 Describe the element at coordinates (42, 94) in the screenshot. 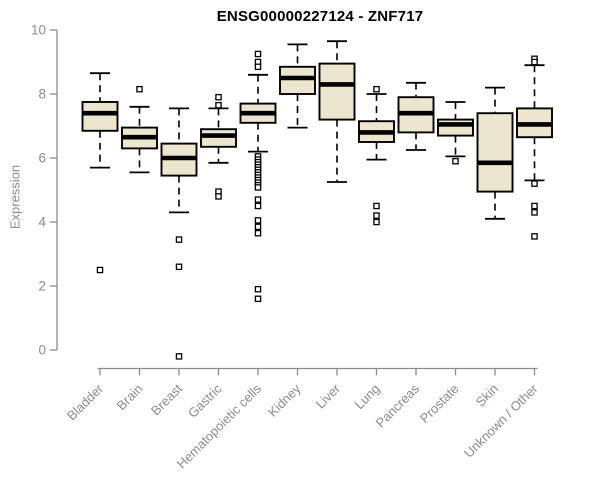

I see `y-tick-label: 8` at that location.